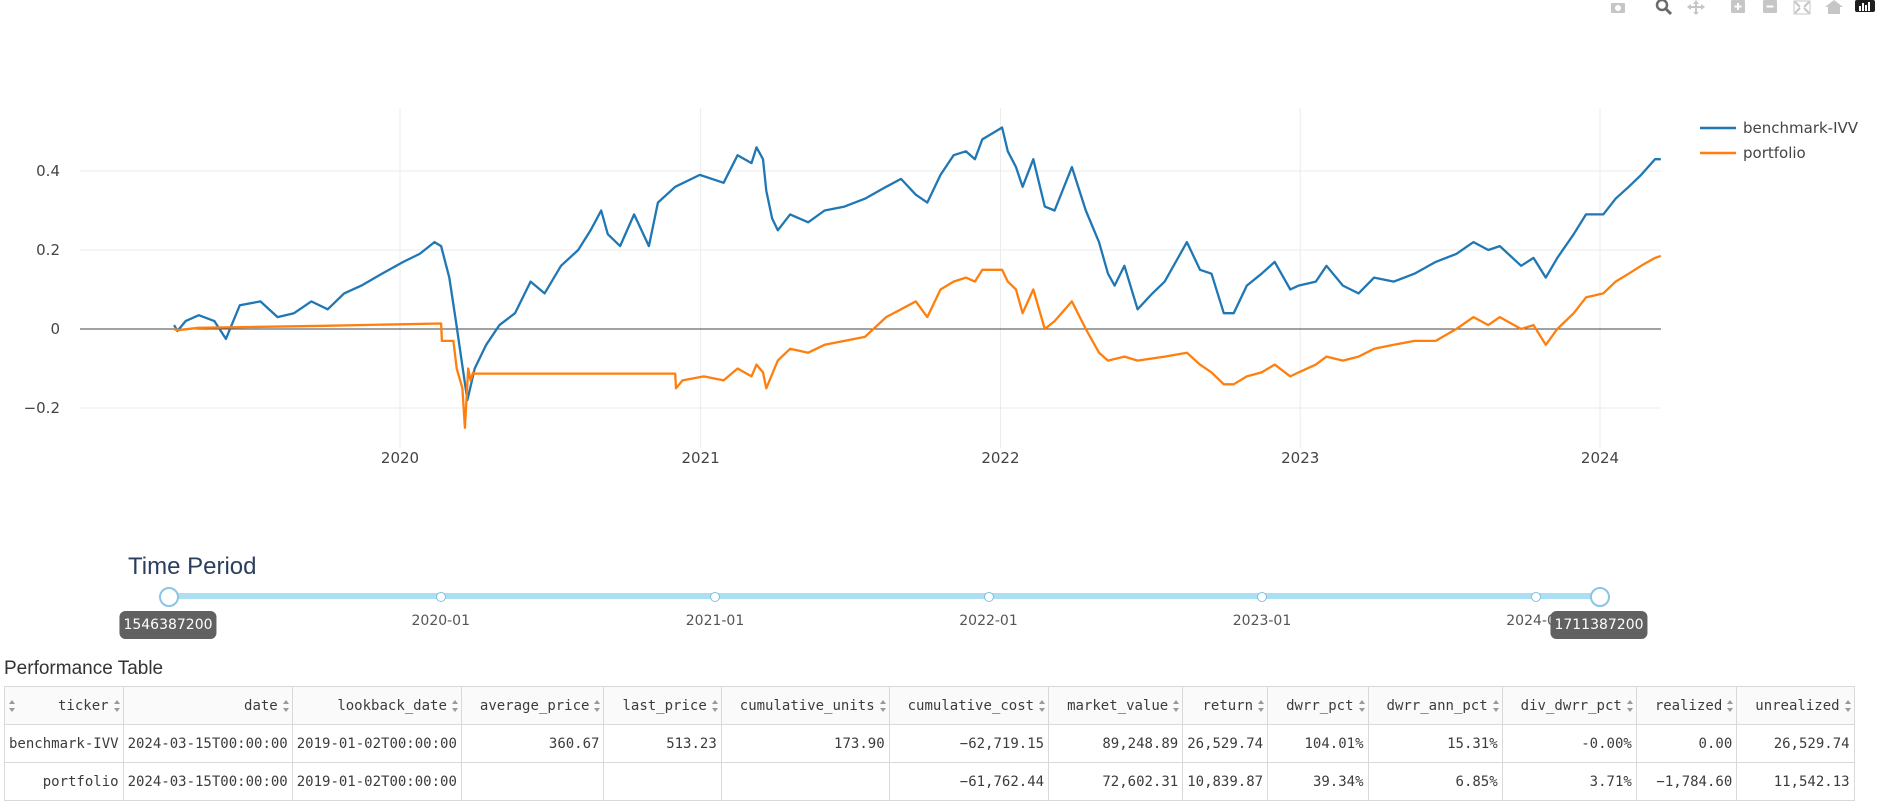 The height and width of the screenshot is (801, 1879). Describe the element at coordinates (207, 705) in the screenshot. I see `column-header-date: date` at that location.